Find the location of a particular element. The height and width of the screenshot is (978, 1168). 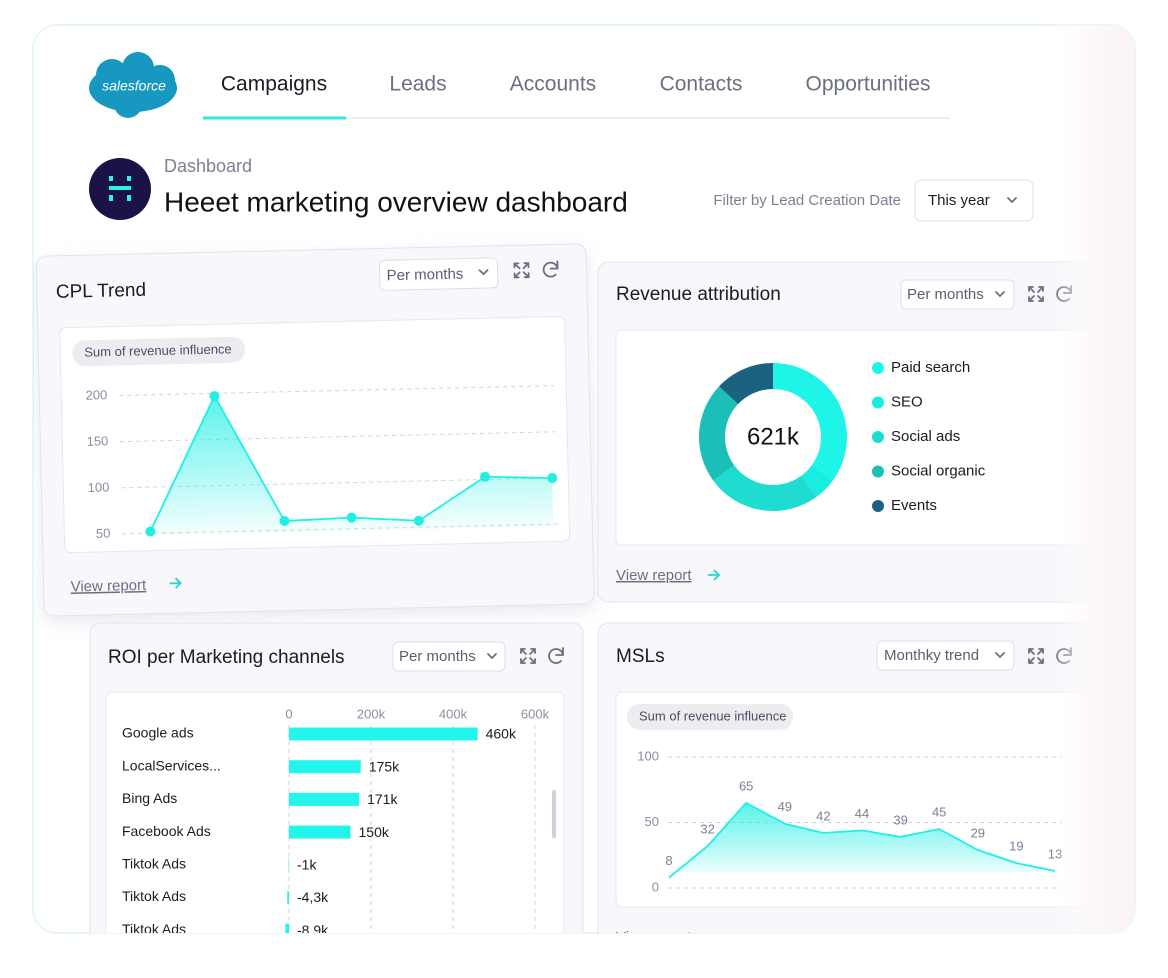

data-label: 44 is located at coordinates (862, 813).